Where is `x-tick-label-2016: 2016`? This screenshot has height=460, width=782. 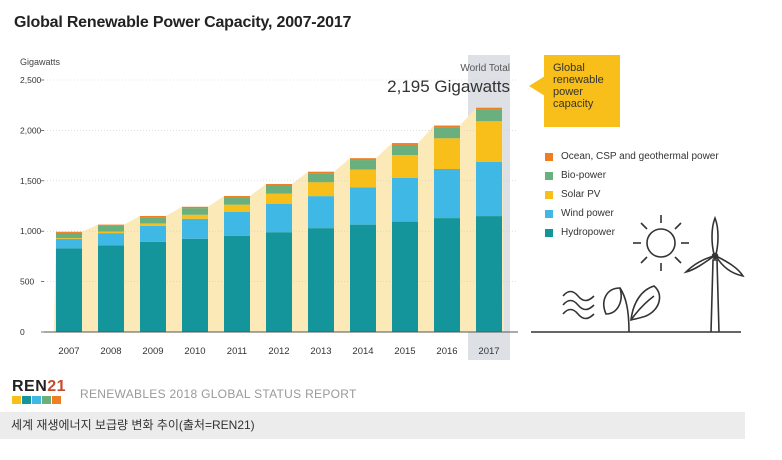
x-tick-label-2016: 2016 is located at coordinates (446, 351).